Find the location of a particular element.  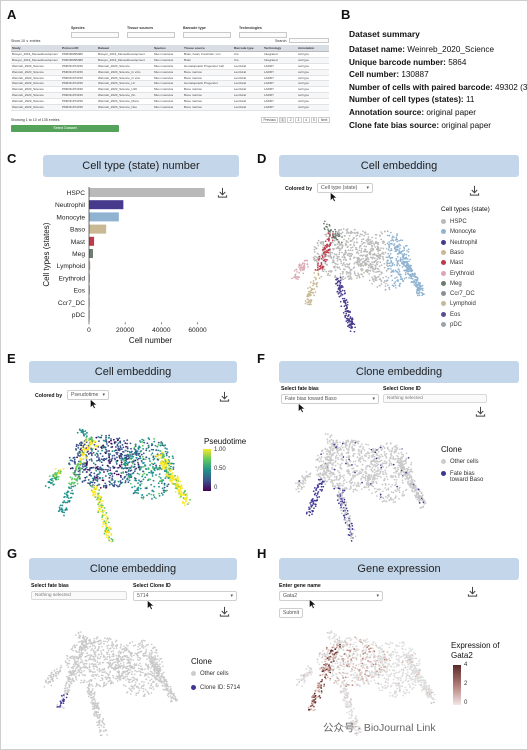

summary-item-value: Weinreb_2020_Science is located at coordinates (451, 49).